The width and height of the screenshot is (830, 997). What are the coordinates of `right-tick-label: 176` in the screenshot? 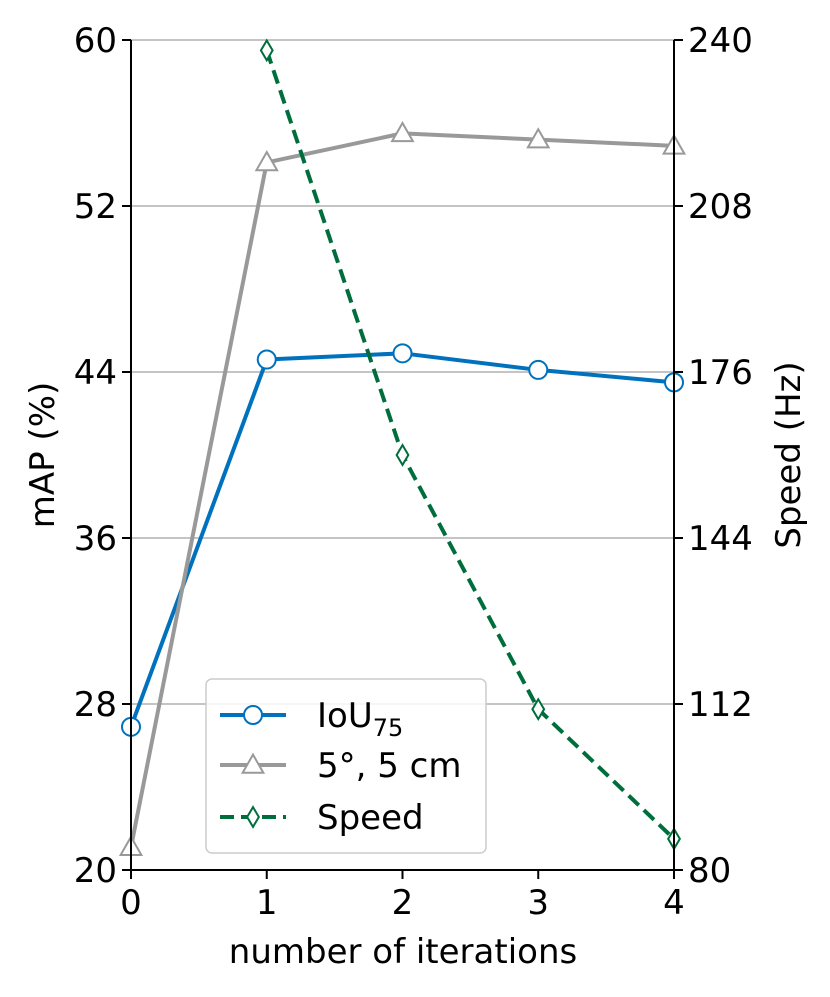 It's located at (720, 373).